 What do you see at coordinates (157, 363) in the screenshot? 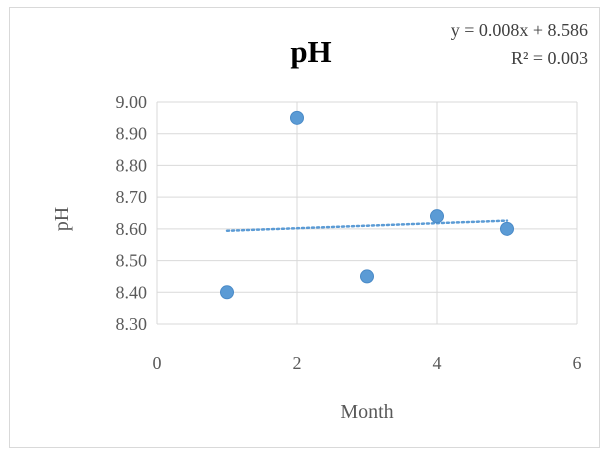
I see `x-tick-label: 0` at bounding box center [157, 363].